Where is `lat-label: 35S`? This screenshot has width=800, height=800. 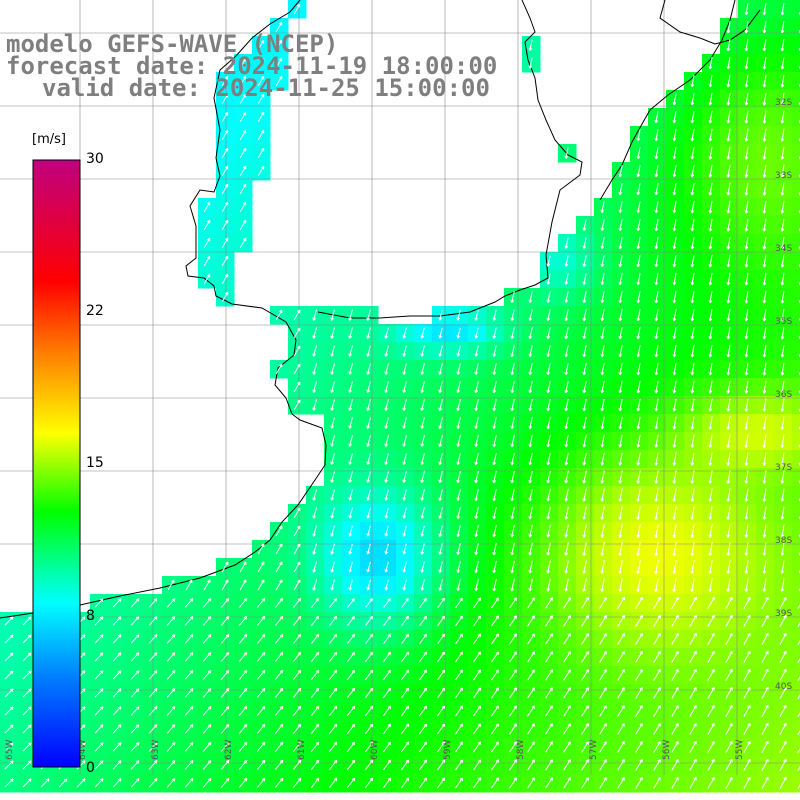 lat-label: 35S is located at coordinates (783, 322).